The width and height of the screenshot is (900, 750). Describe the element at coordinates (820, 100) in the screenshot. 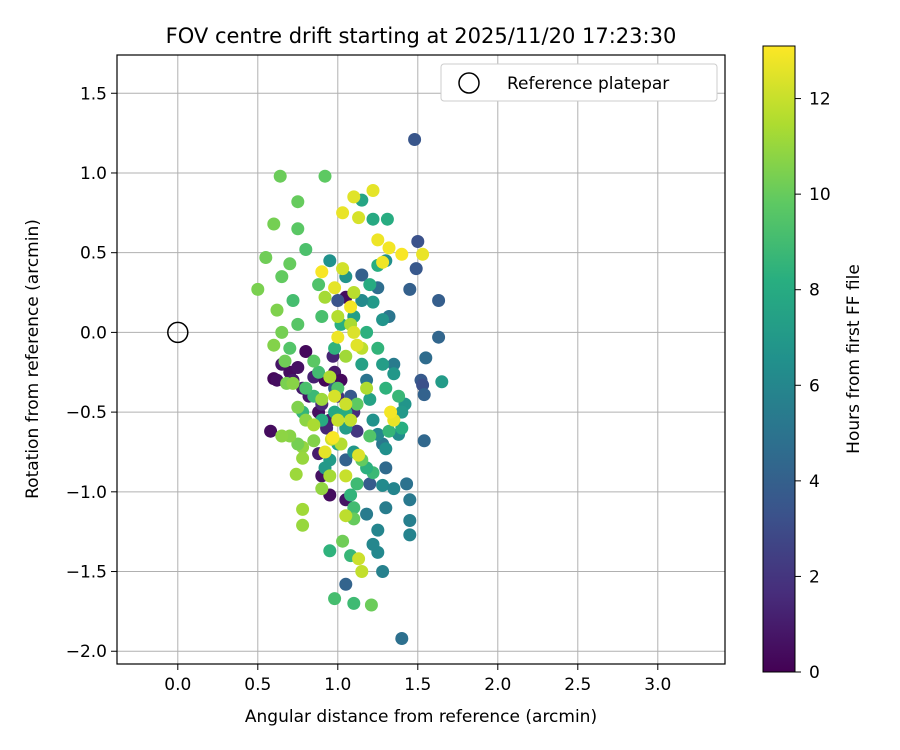

I see `colorbar-tick-label: 12` at that location.